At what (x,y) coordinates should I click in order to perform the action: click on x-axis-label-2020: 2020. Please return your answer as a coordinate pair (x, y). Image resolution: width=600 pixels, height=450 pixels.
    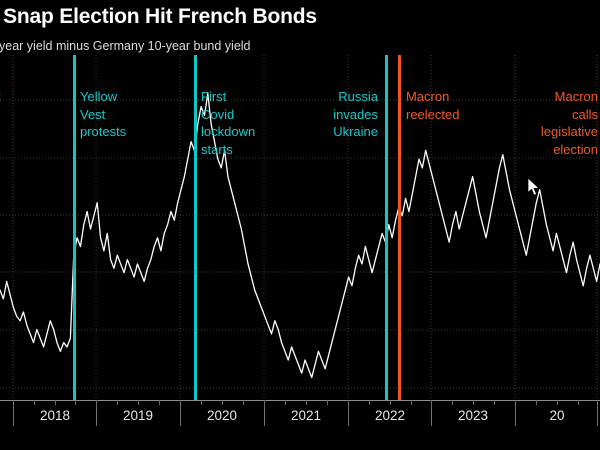
    Looking at the image, I should click on (222, 415).